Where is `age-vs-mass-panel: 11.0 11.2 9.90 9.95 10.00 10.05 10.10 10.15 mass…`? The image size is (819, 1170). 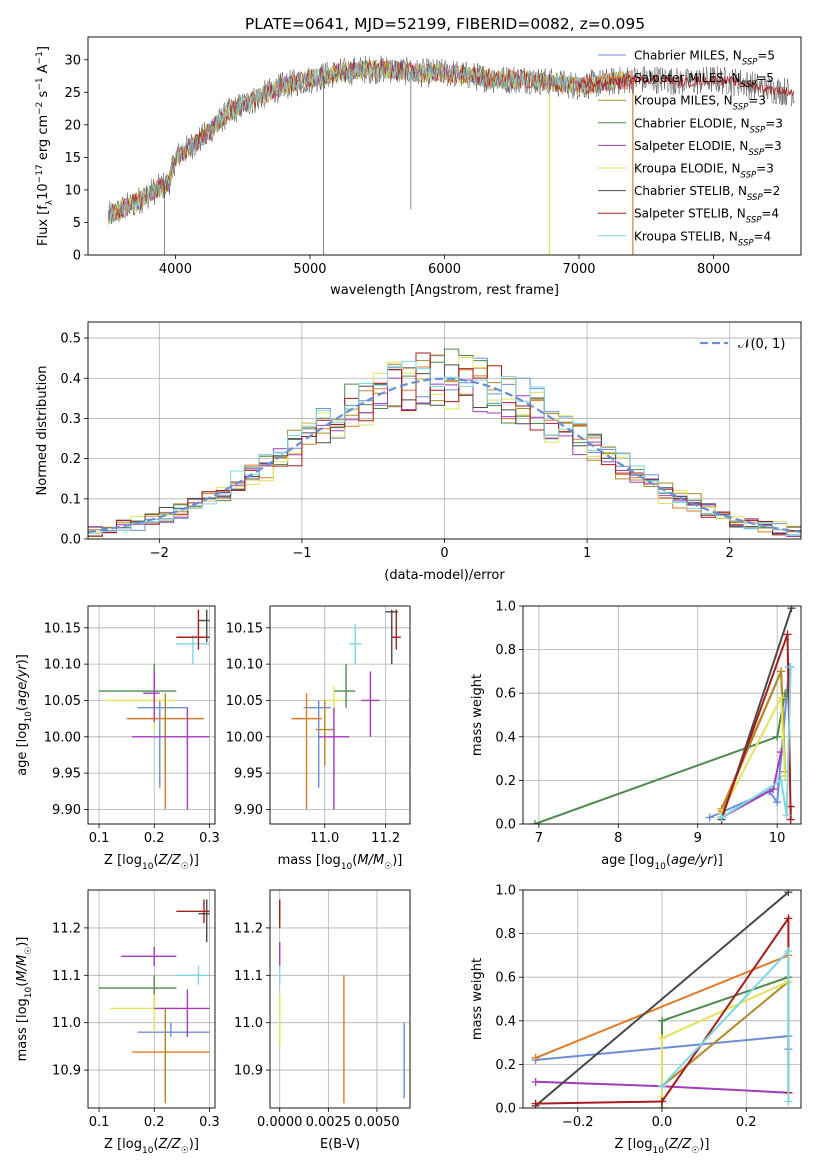 age-vs-mass-panel: 11.0 11.2 9.90 9.95 10.00 10.05 10.10 10.15 mass… is located at coordinates (318, 738).